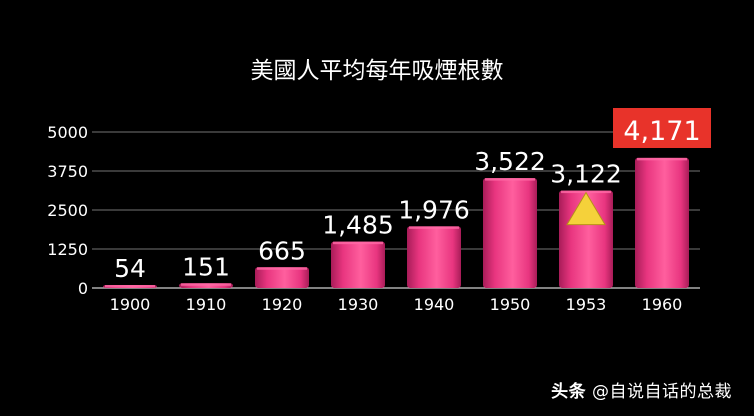  Describe the element at coordinates (282, 250) in the screenshot. I see `data-label: 665` at that location.